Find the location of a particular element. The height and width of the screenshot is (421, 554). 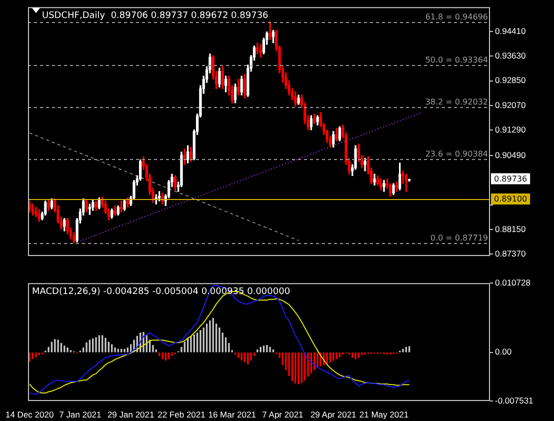

x-tick-label: 22 Feb 2021 is located at coordinates (182, 414).